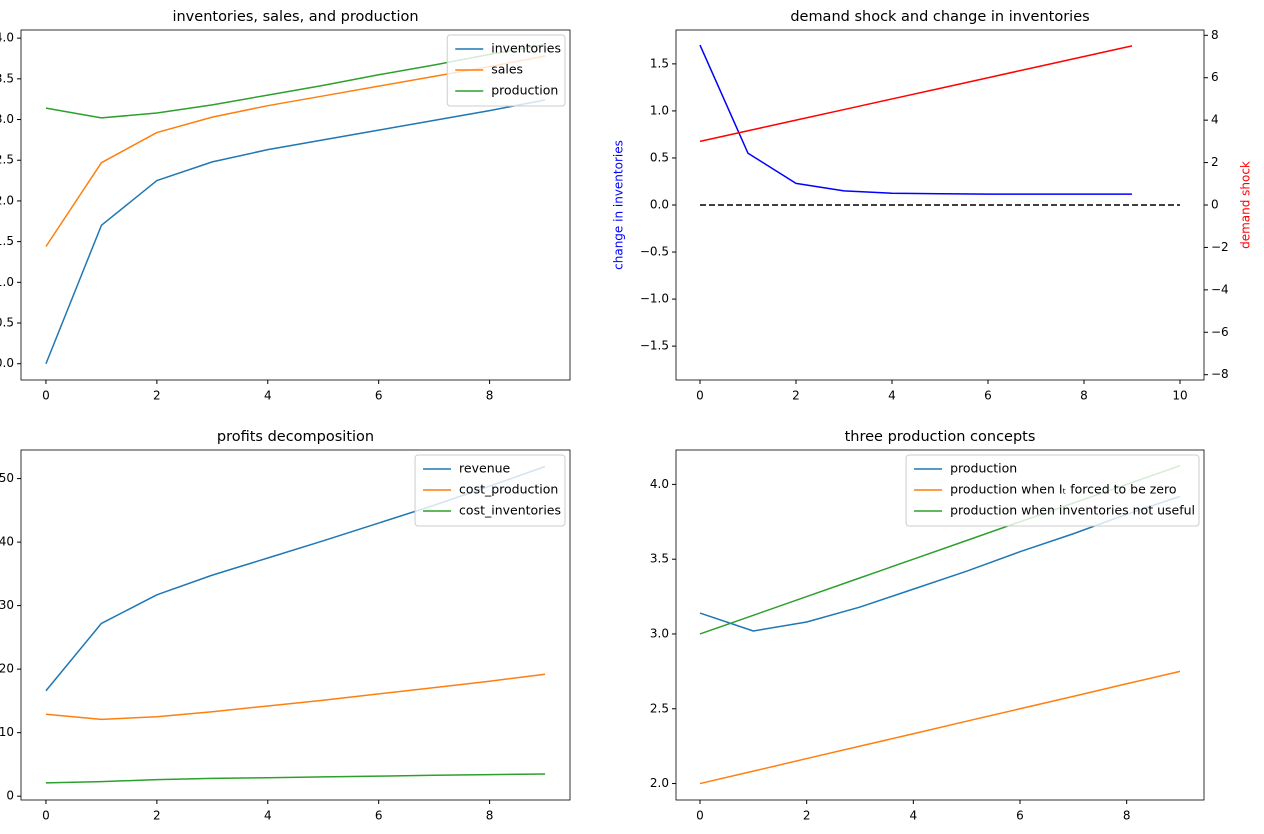 The height and width of the screenshot is (834, 1264). I want to click on y2-tick-label: −4, so click(1220, 289).